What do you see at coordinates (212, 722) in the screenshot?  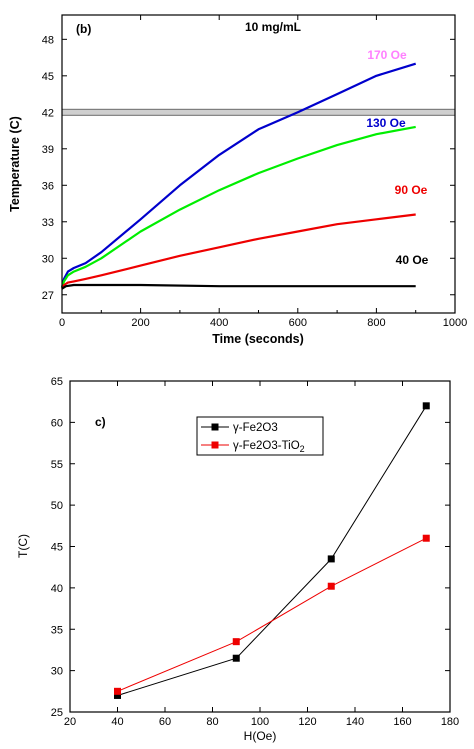 I see `x-tick-label: 80` at bounding box center [212, 722].